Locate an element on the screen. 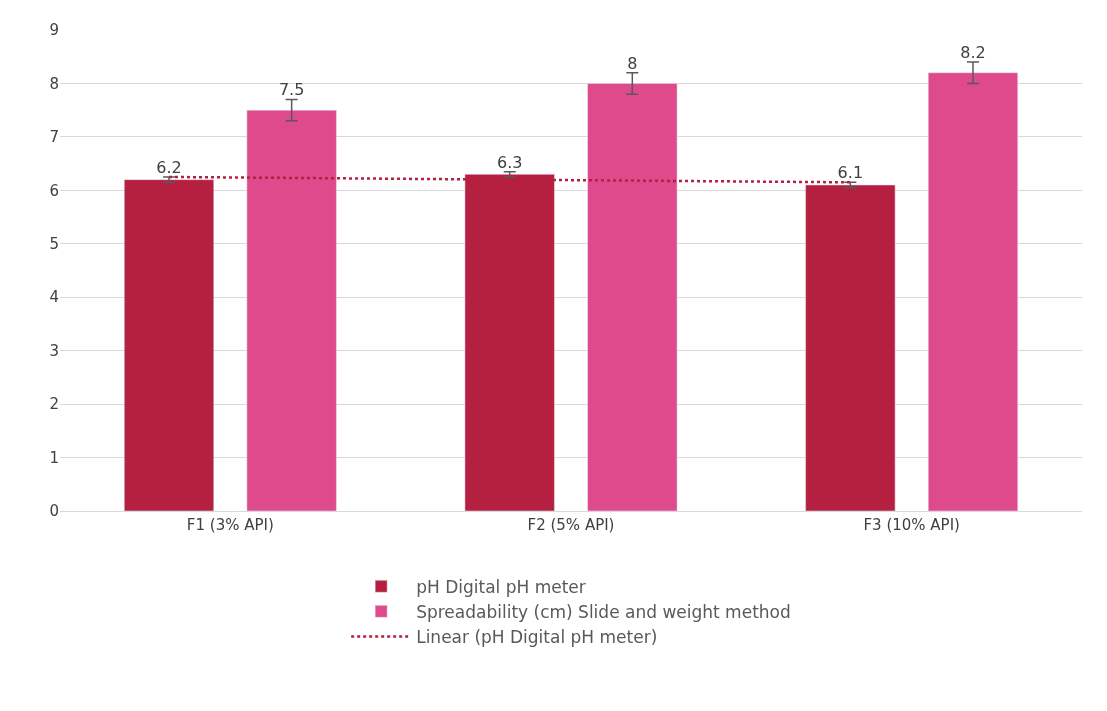 This screenshot has height=711, width=1107. data-label: 6.1 is located at coordinates (850, 173).